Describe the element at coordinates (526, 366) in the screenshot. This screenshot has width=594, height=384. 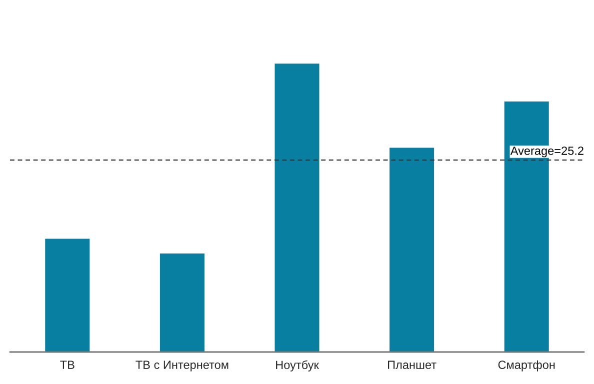
I see `x-tick-label: Смартфон` at that location.